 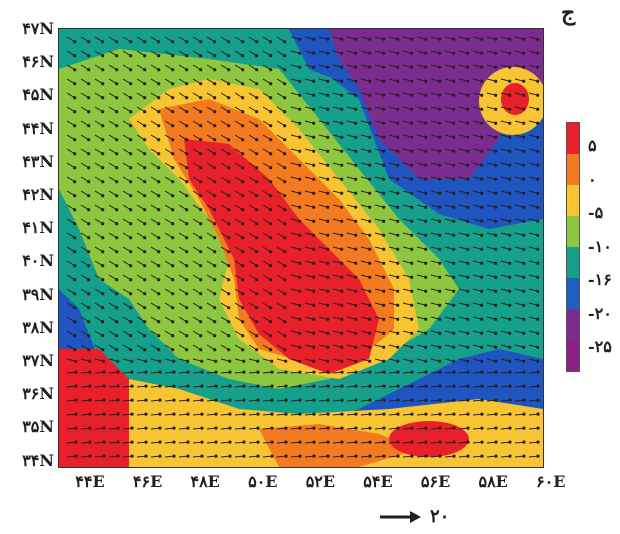 What do you see at coordinates (551, 481) in the screenshot?
I see `lon-label: ۶۰E` at bounding box center [551, 481].